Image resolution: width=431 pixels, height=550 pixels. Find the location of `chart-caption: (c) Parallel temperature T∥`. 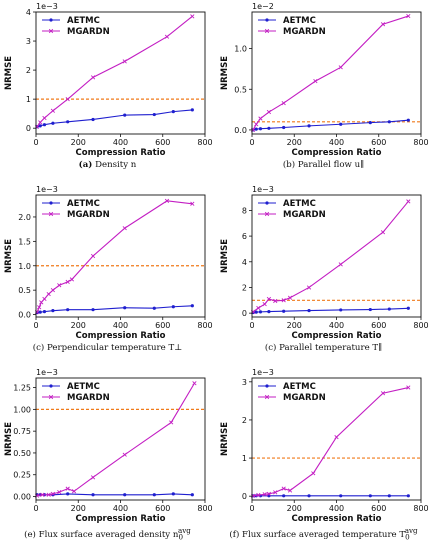

chart-caption: (c) Parallel temperature T∥ is located at coordinates (323, 348).